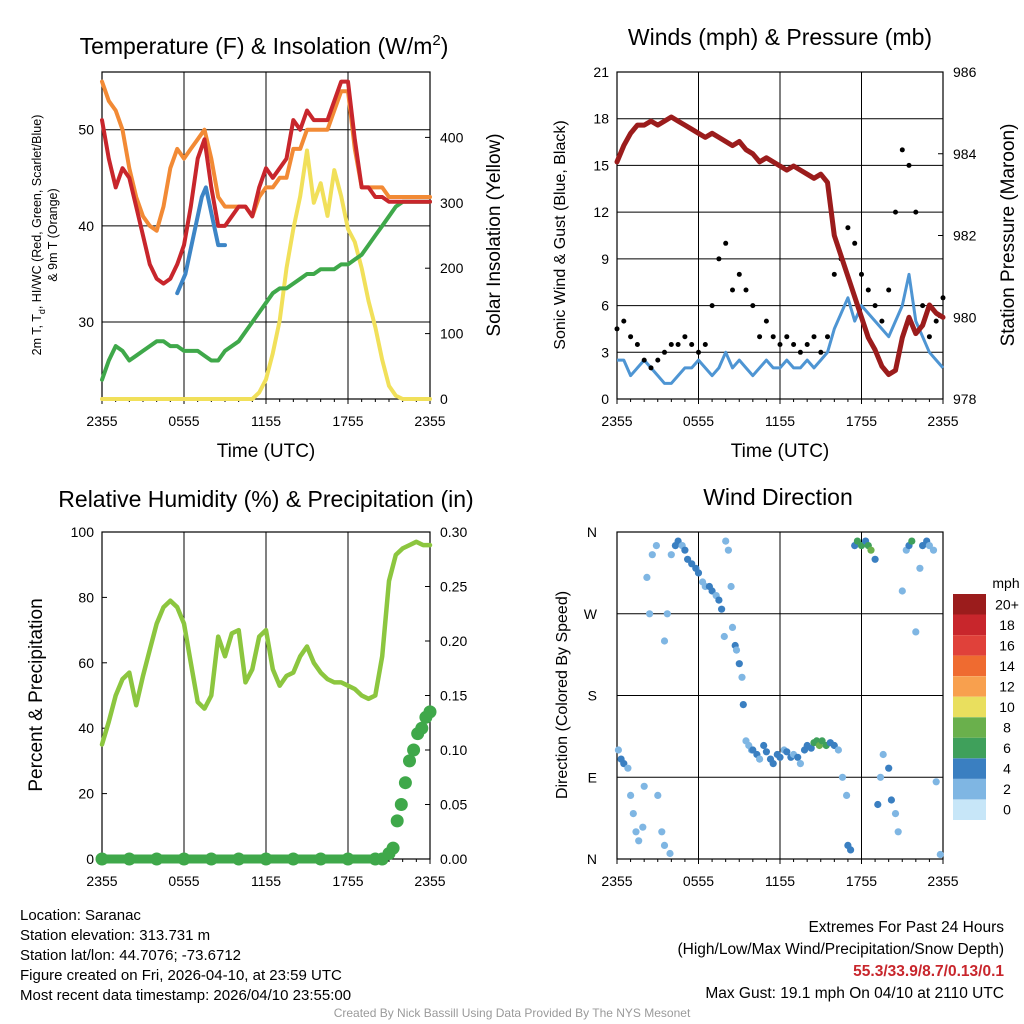  What do you see at coordinates (453, 587) in the screenshot?
I see `y2-tick-label: 0.25` at bounding box center [453, 587].